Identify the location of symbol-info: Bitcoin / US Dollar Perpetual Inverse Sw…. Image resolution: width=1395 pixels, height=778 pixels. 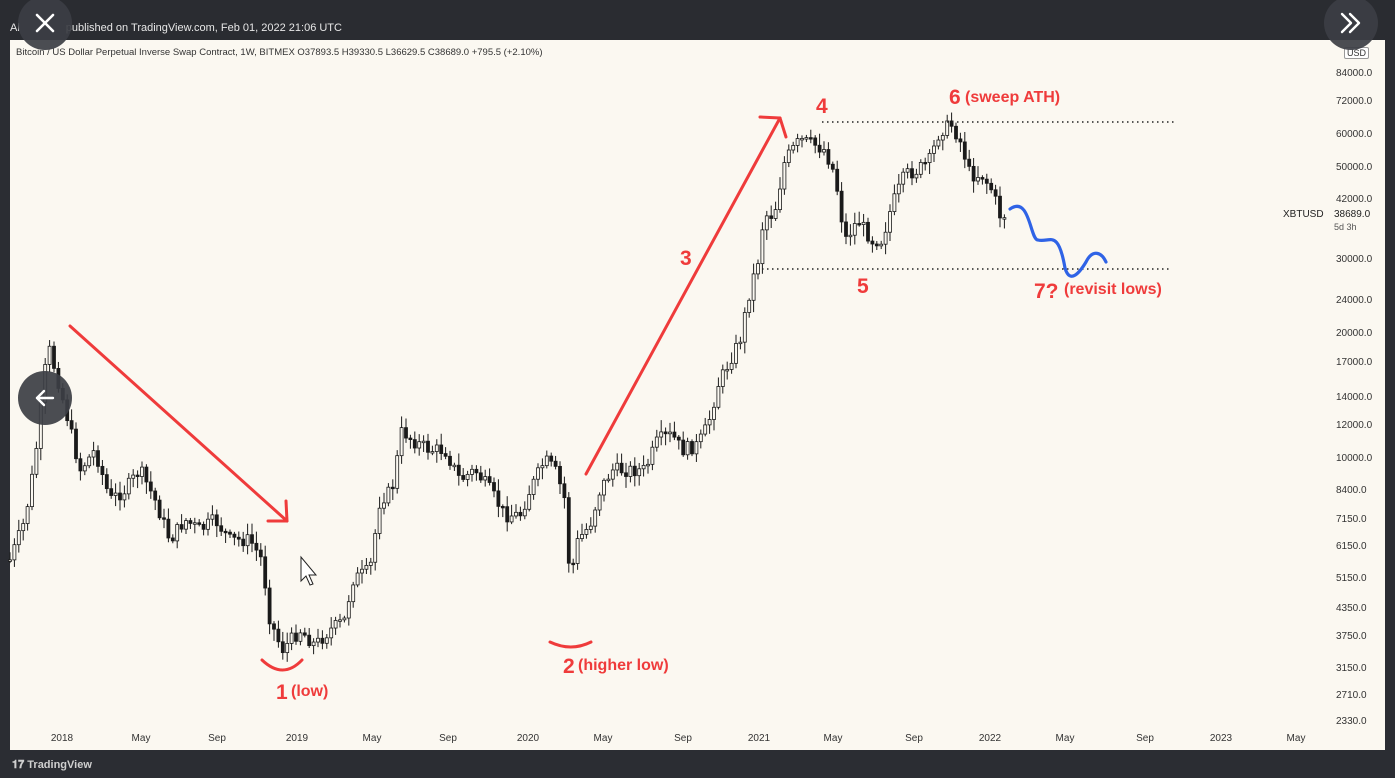
(279, 52).